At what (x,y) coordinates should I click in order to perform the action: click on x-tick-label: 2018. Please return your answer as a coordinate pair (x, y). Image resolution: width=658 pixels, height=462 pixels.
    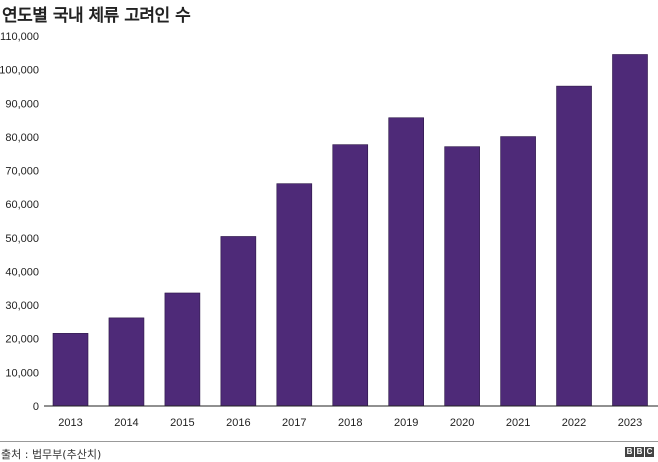
    Looking at the image, I should click on (350, 423).